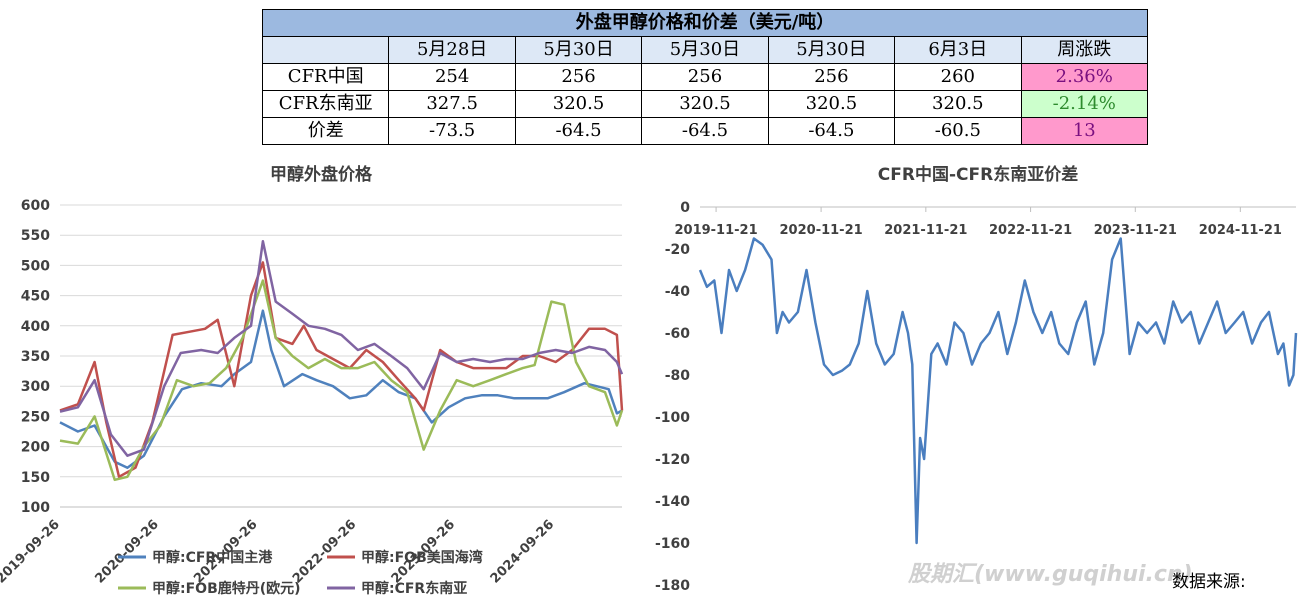 The height and width of the screenshot is (601, 1308). What do you see at coordinates (35, 478) in the screenshot?
I see `y-tick-label: 150` at bounding box center [35, 478].